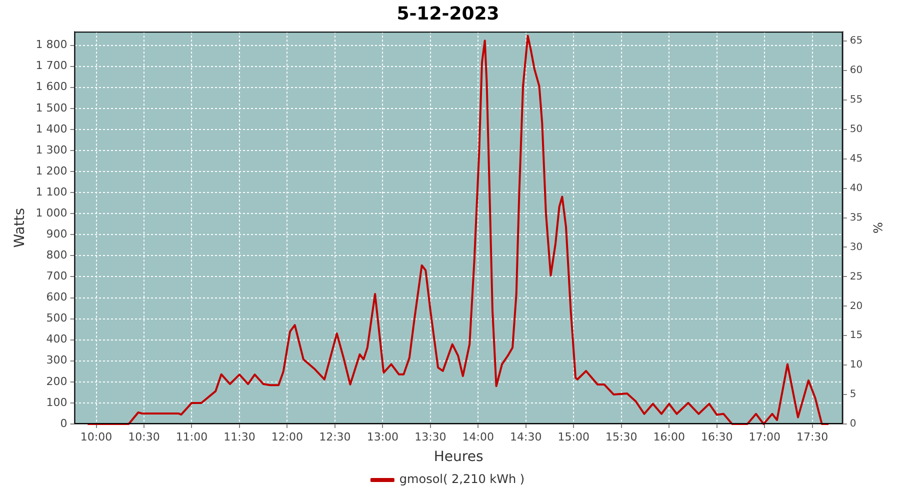 Image resolution: width=900 pixels, height=500 pixels. Describe the element at coordinates (853, 424) in the screenshot. I see `y2-tick-label: 0` at that location.